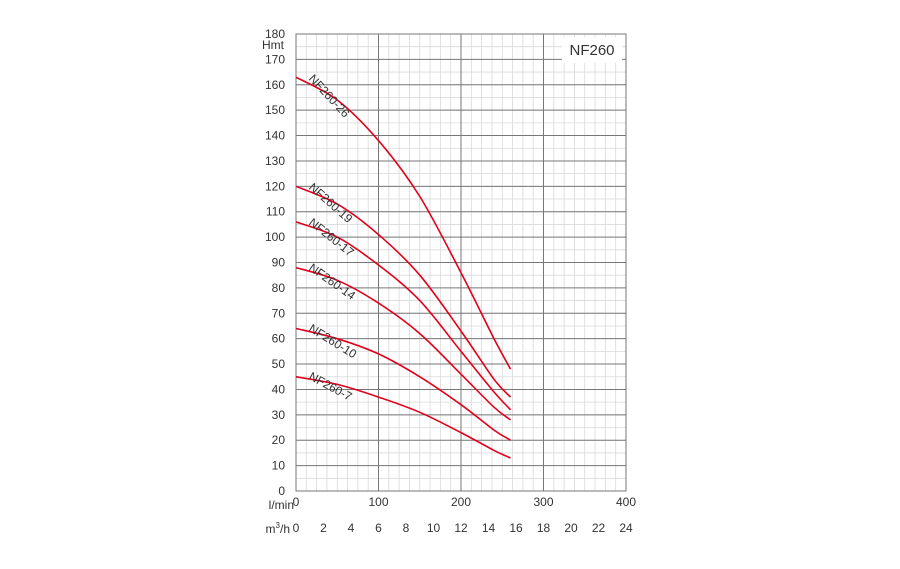 Image resolution: width=900 pixels, height=569 pixels. I want to click on x-axis-label-m3h: m3/h, so click(278, 528).